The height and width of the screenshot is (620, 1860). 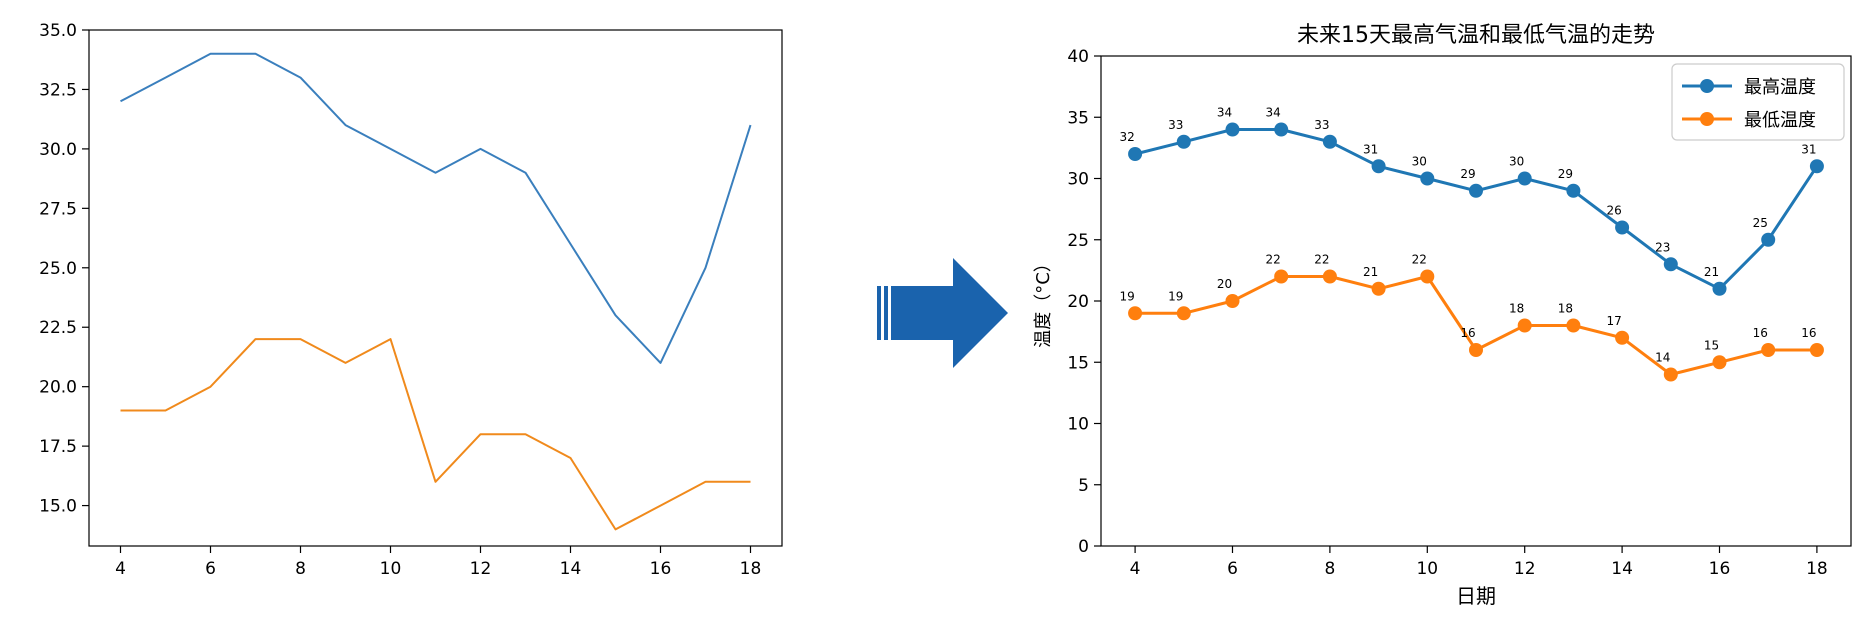 What do you see at coordinates (1078, 57) in the screenshot?
I see `y-tick-label: 40` at bounding box center [1078, 57].